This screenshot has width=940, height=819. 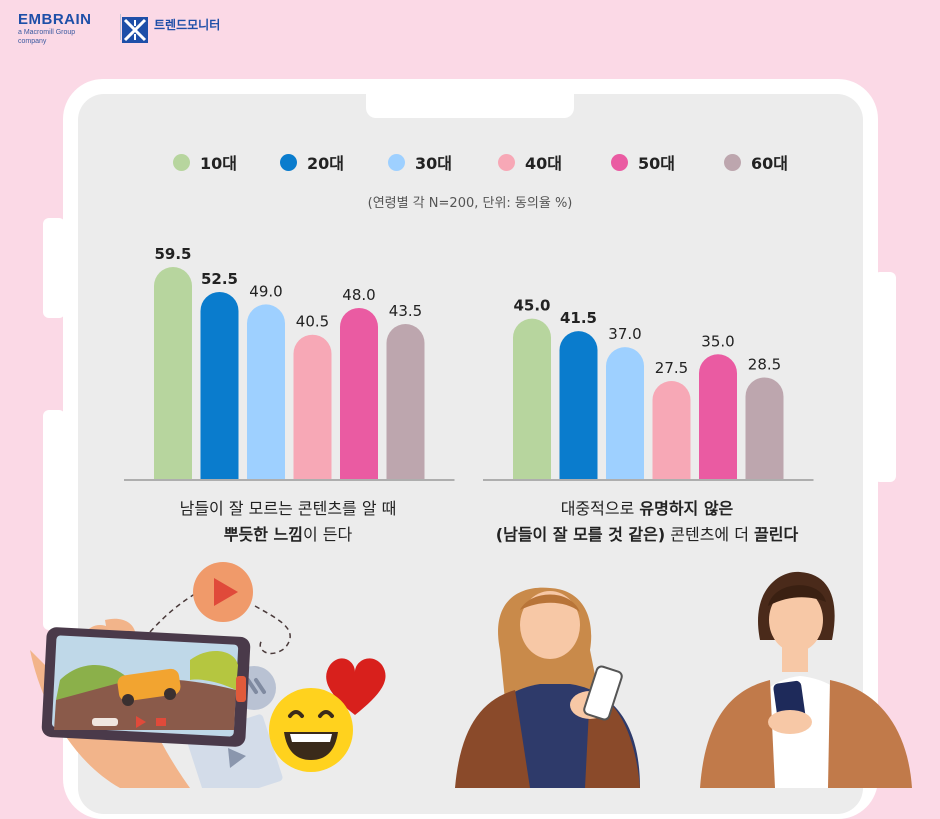 What do you see at coordinates (223, 592) in the screenshot?
I see `play-icon` at bounding box center [223, 592].